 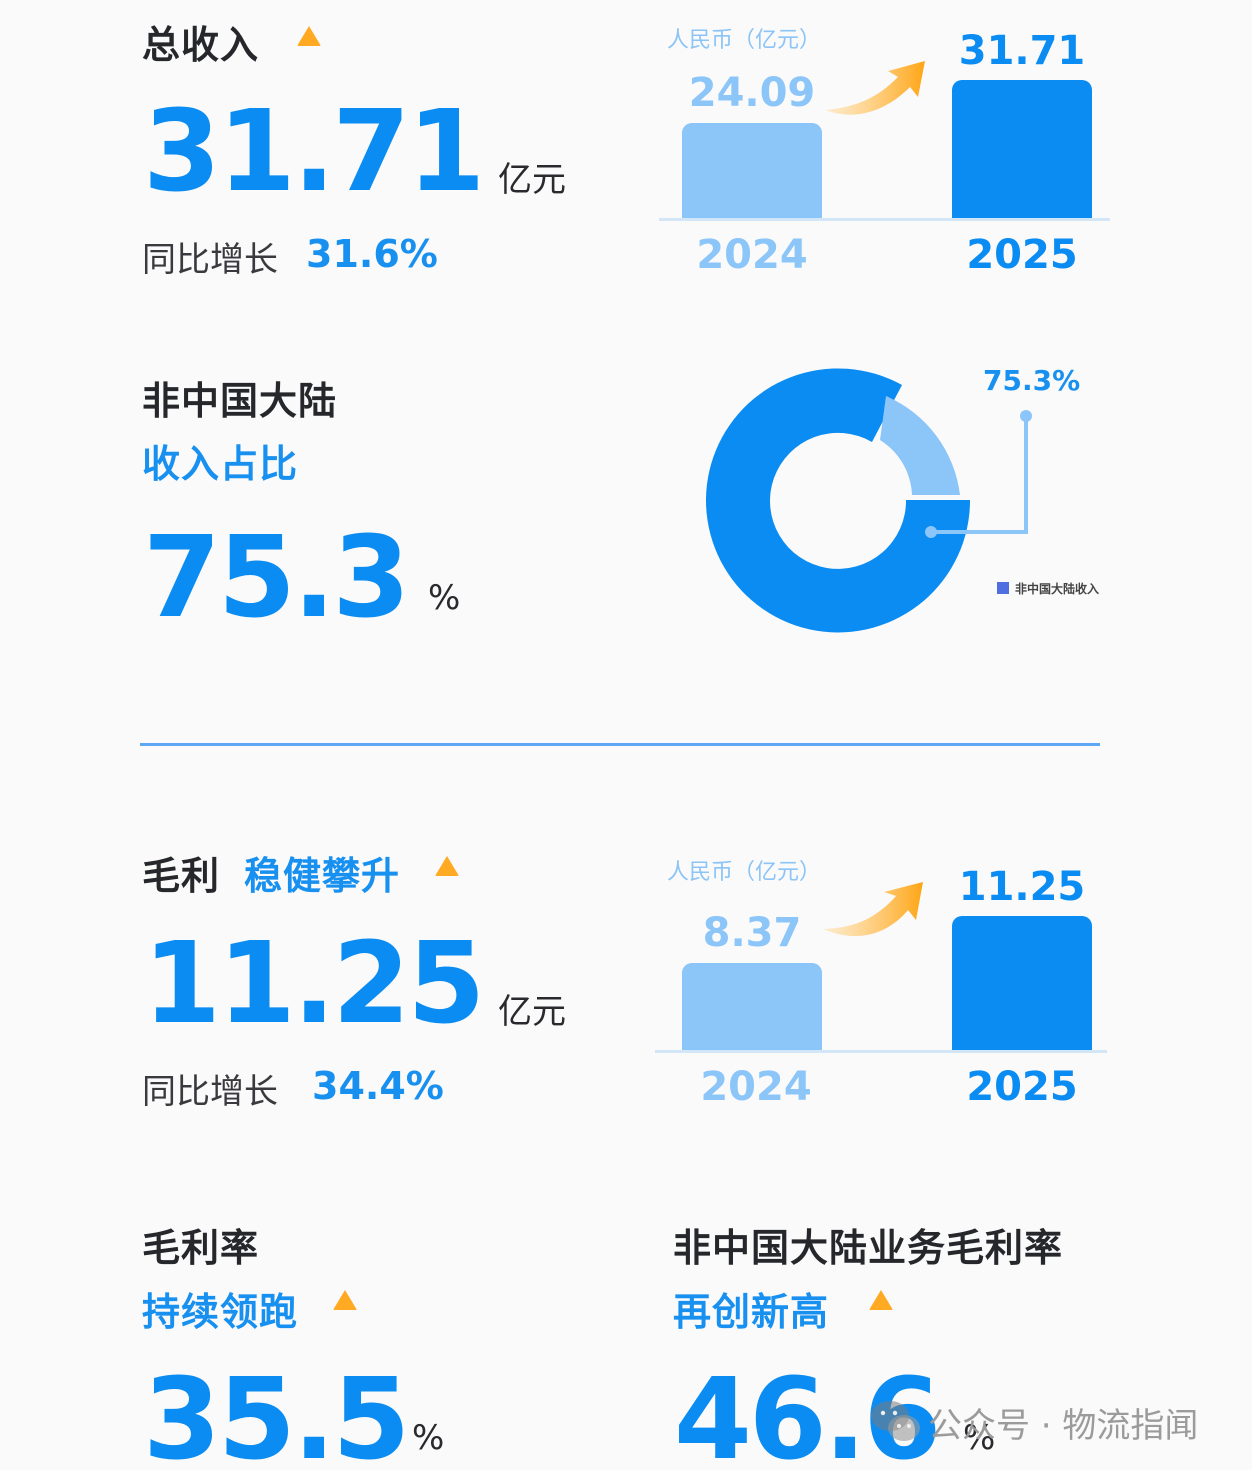 I want to click on bar-value-2025: 11.25, so click(x=1022, y=887).